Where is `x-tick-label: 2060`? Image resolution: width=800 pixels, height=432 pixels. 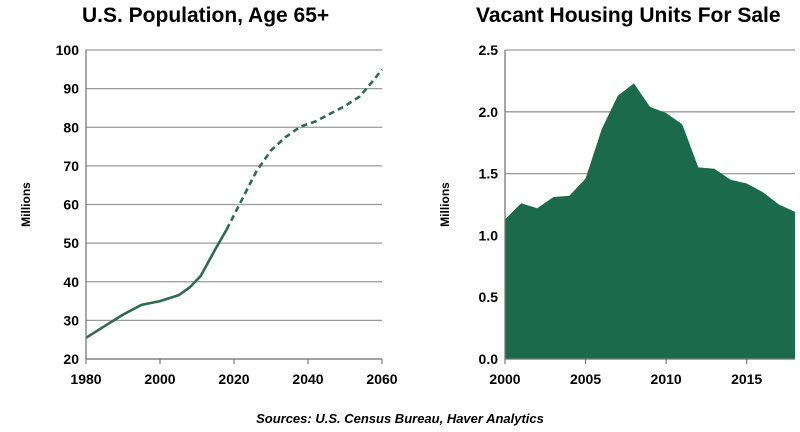 x-tick-label: 2060 is located at coordinates (381, 379).